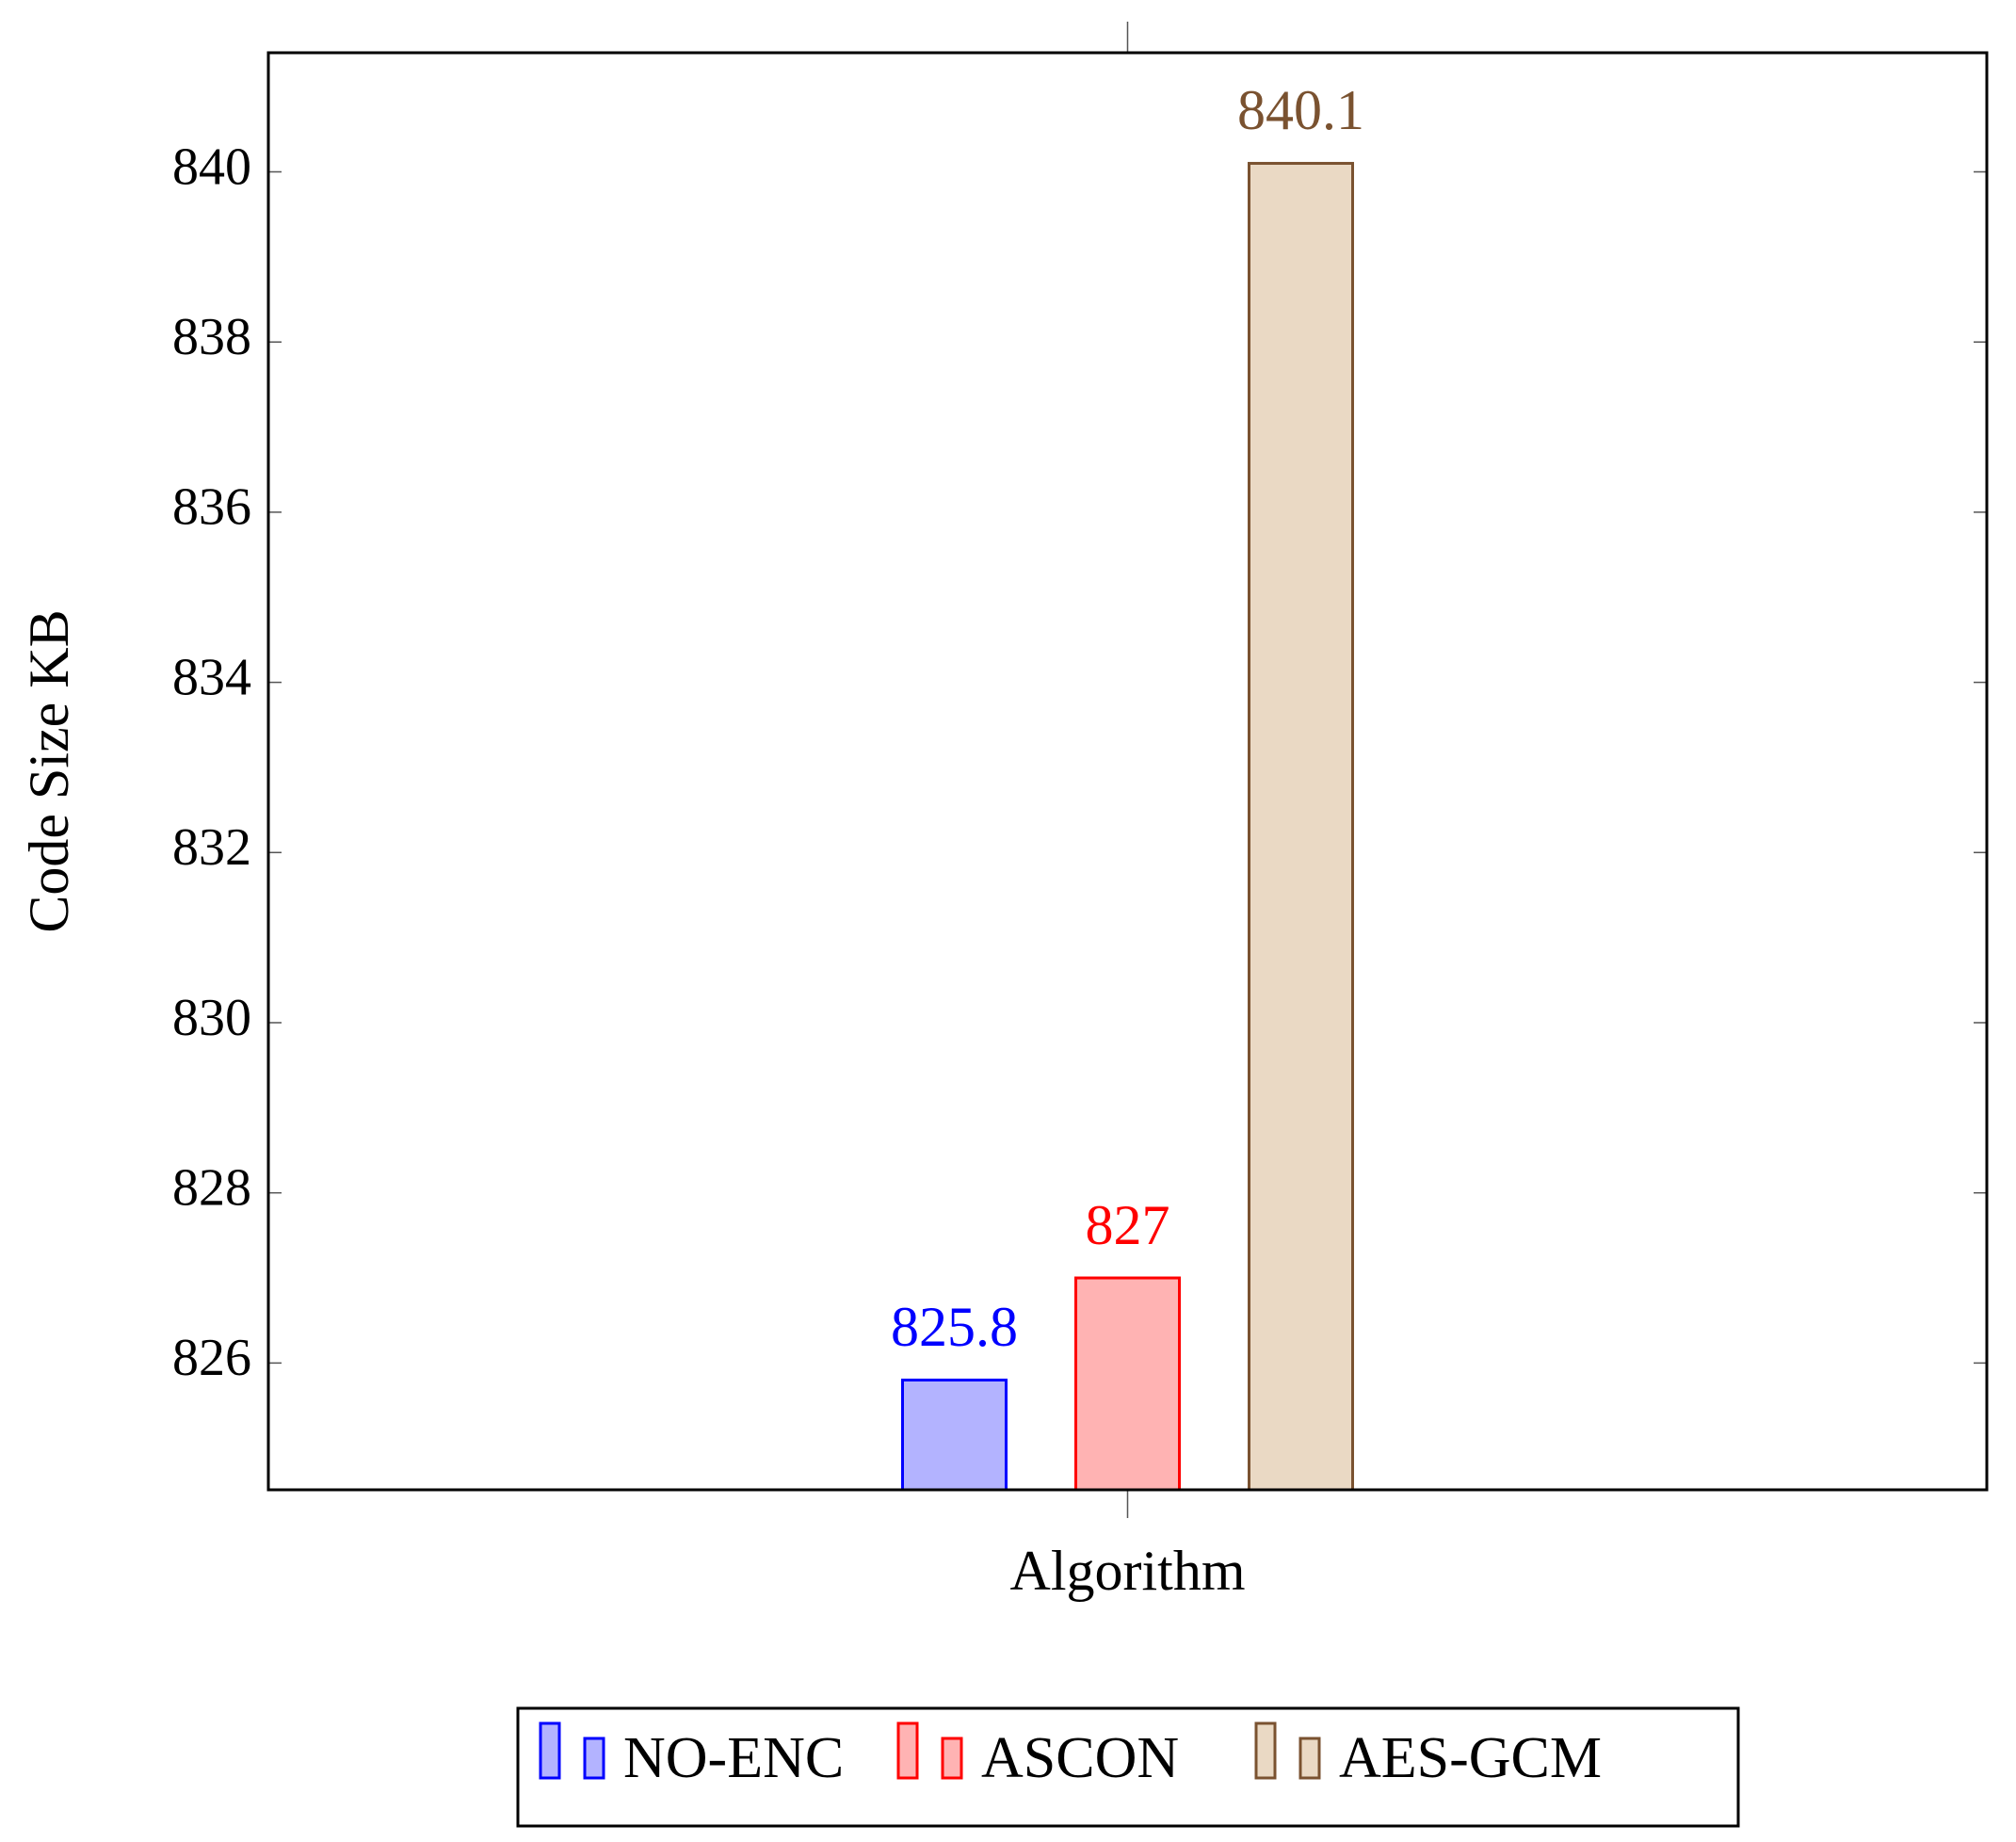  What do you see at coordinates (954, 1327) in the screenshot?
I see `value-label: 825.8` at bounding box center [954, 1327].